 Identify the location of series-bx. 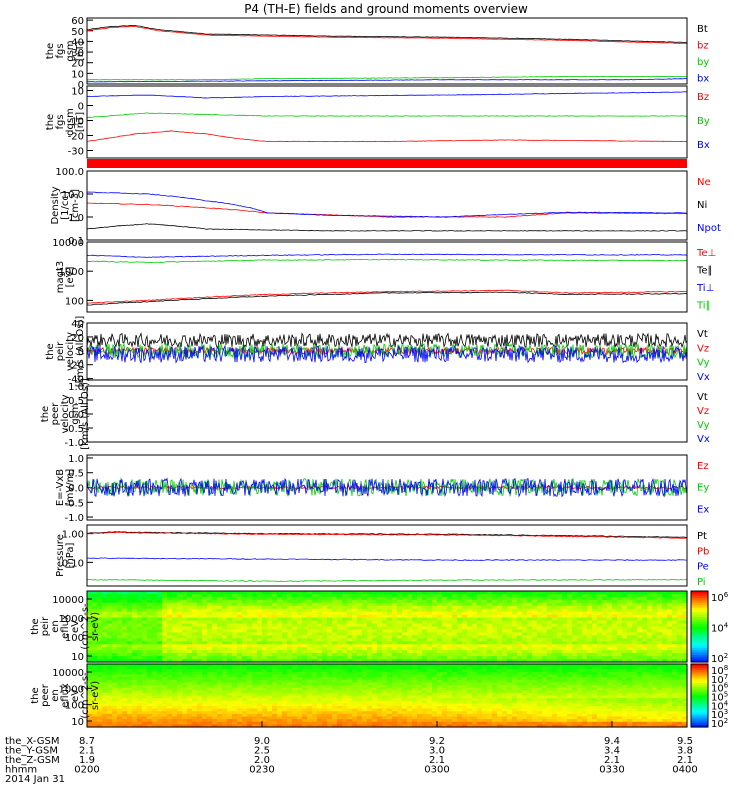
(387, 80).